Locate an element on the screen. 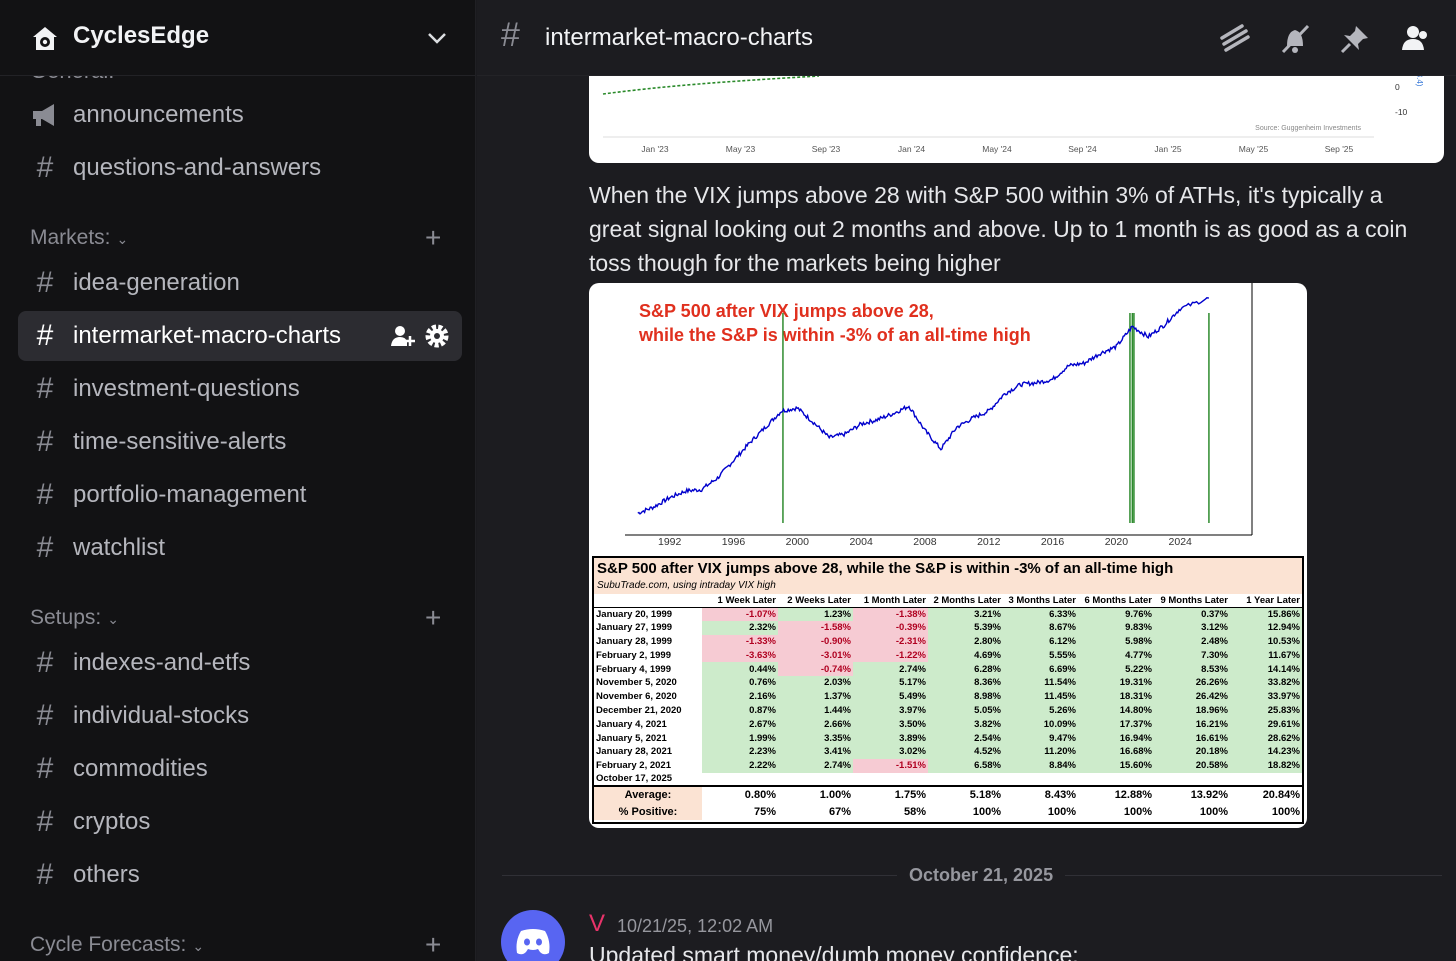 The width and height of the screenshot is (1456, 961). summary-value: 58% is located at coordinates (890, 812).